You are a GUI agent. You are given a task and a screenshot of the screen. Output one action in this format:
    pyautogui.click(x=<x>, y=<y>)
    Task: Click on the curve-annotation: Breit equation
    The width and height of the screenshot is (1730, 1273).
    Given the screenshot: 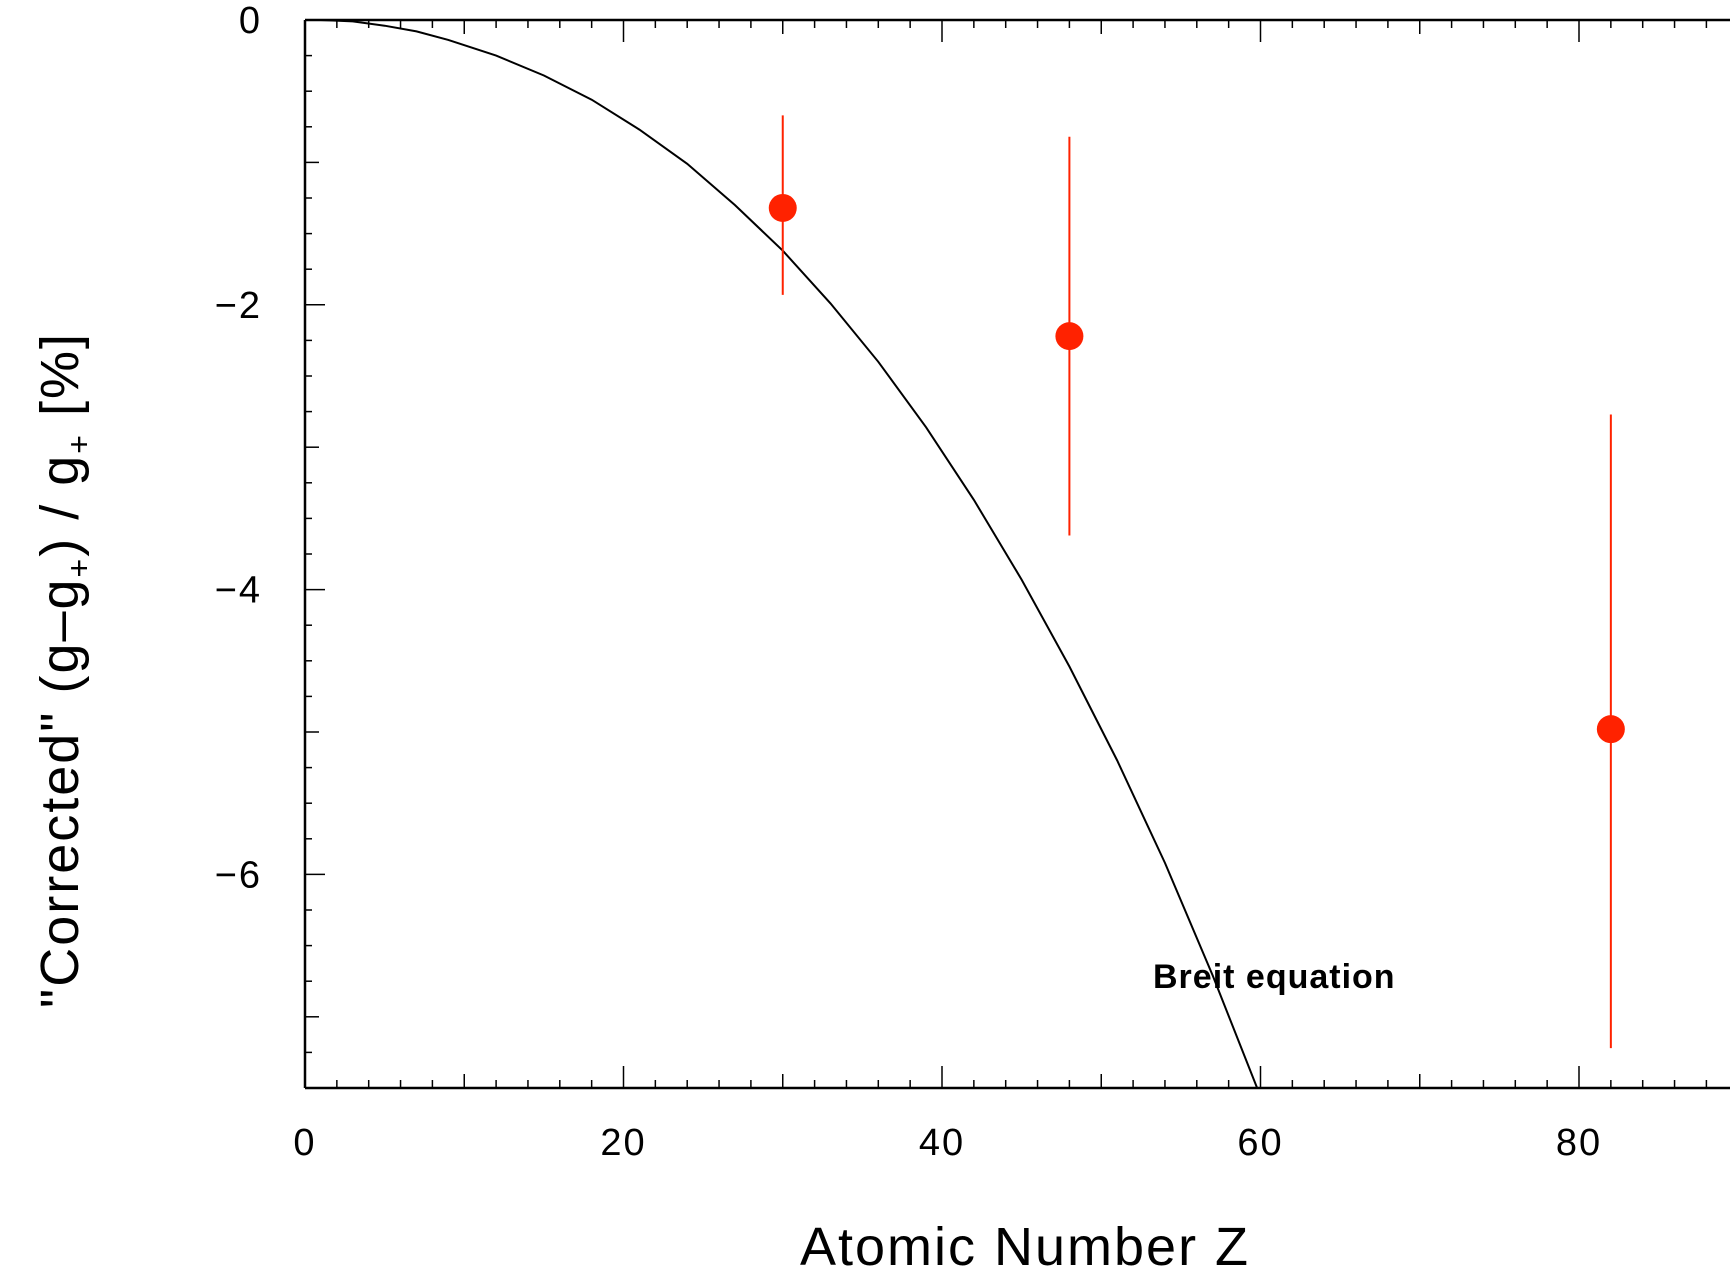 What is the action you would take?
    pyautogui.click(x=1274, y=977)
    